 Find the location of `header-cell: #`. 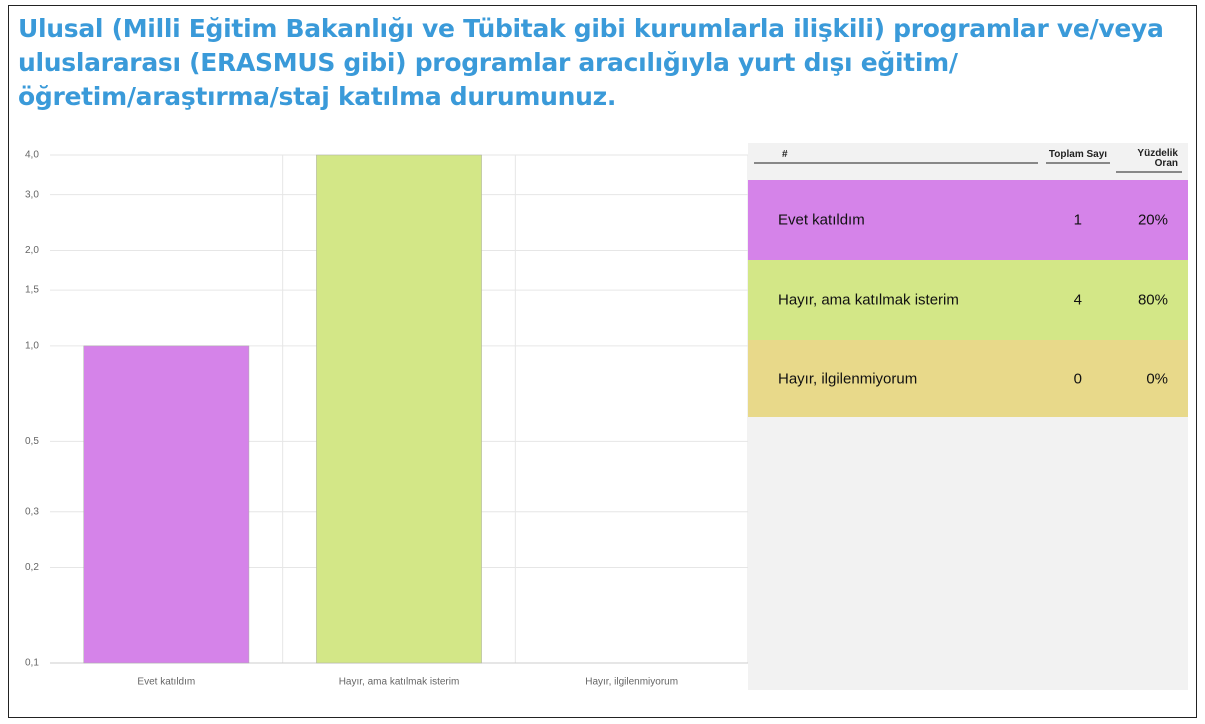

header-cell: # is located at coordinates (896, 156).